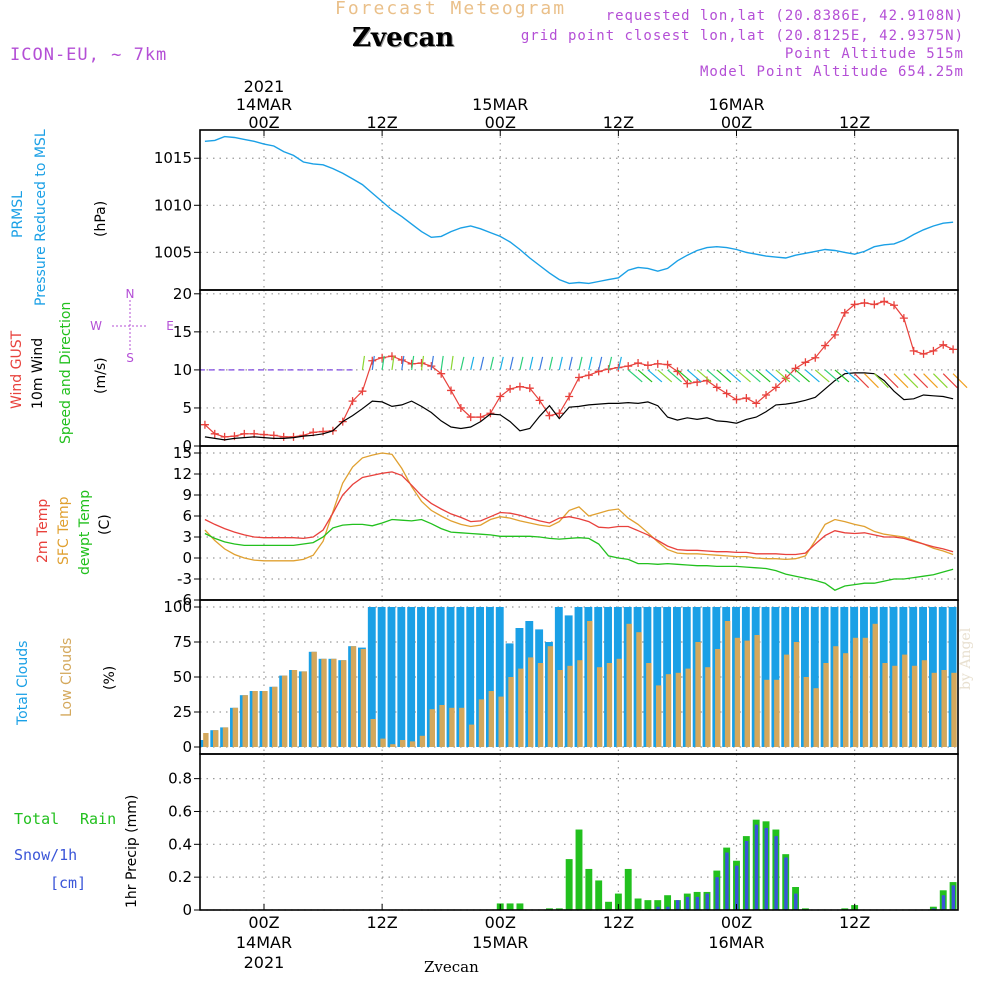 The width and height of the screenshot is (1000, 1000). What do you see at coordinates (130, 326) in the screenshot?
I see `compass-icon` at bounding box center [130, 326].